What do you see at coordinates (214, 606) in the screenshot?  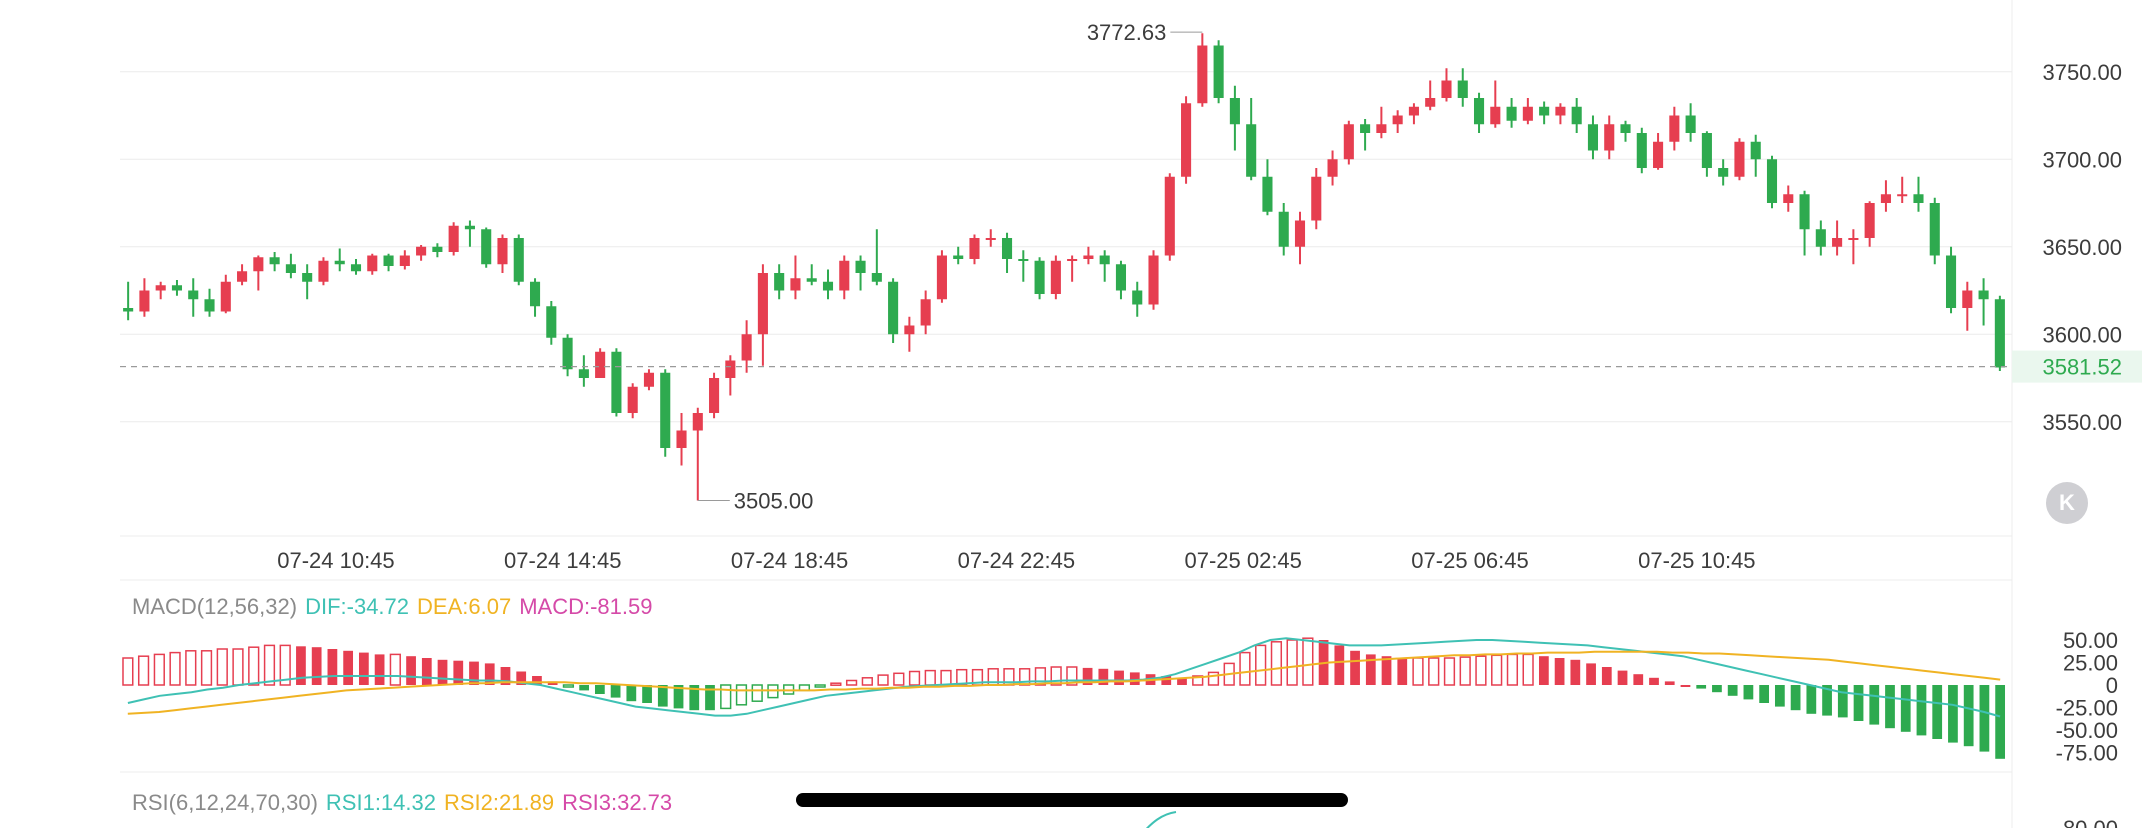 I see `macd-params: MACD(12,56,32)` at bounding box center [214, 606].